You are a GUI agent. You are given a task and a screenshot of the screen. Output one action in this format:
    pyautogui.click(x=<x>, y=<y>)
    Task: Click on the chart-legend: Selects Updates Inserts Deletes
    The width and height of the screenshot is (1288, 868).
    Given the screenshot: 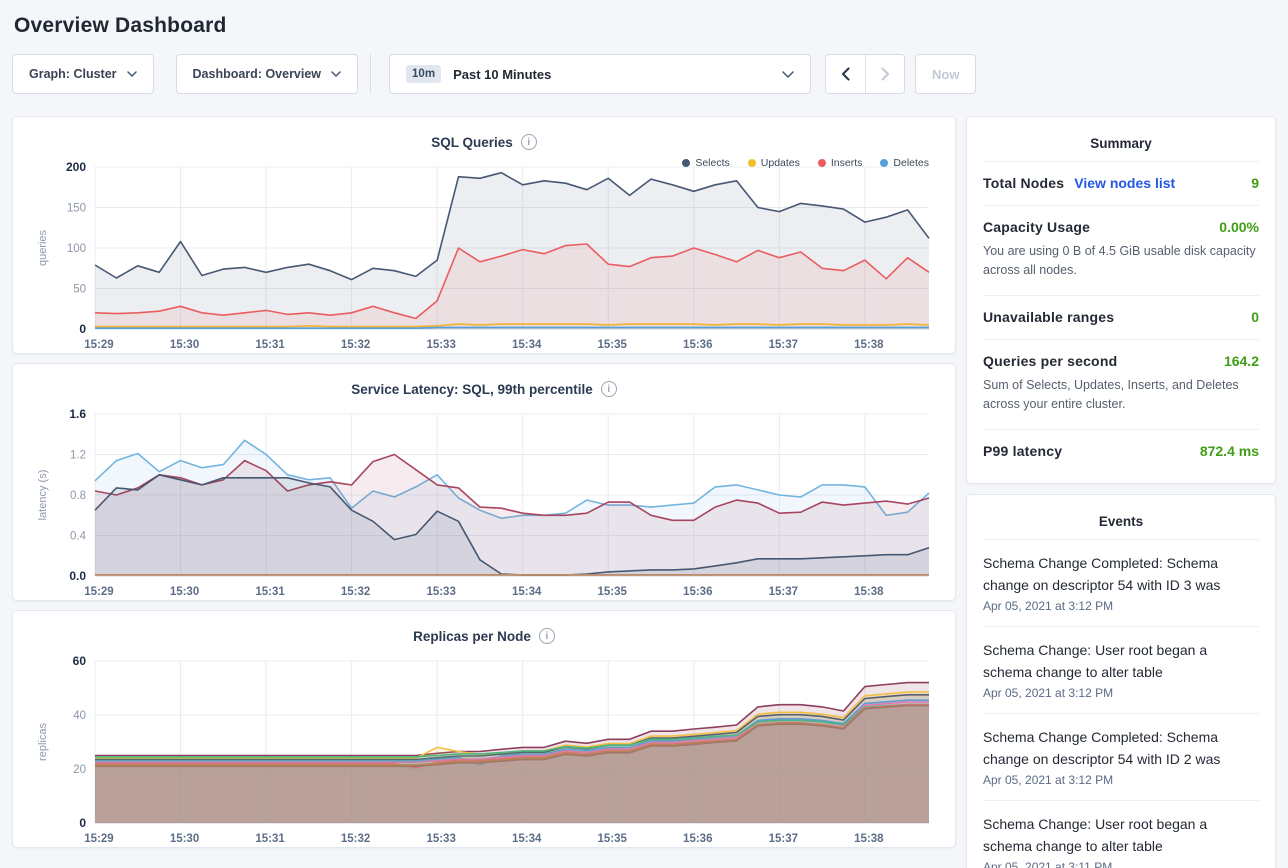 What is the action you would take?
    pyautogui.click(x=805, y=163)
    